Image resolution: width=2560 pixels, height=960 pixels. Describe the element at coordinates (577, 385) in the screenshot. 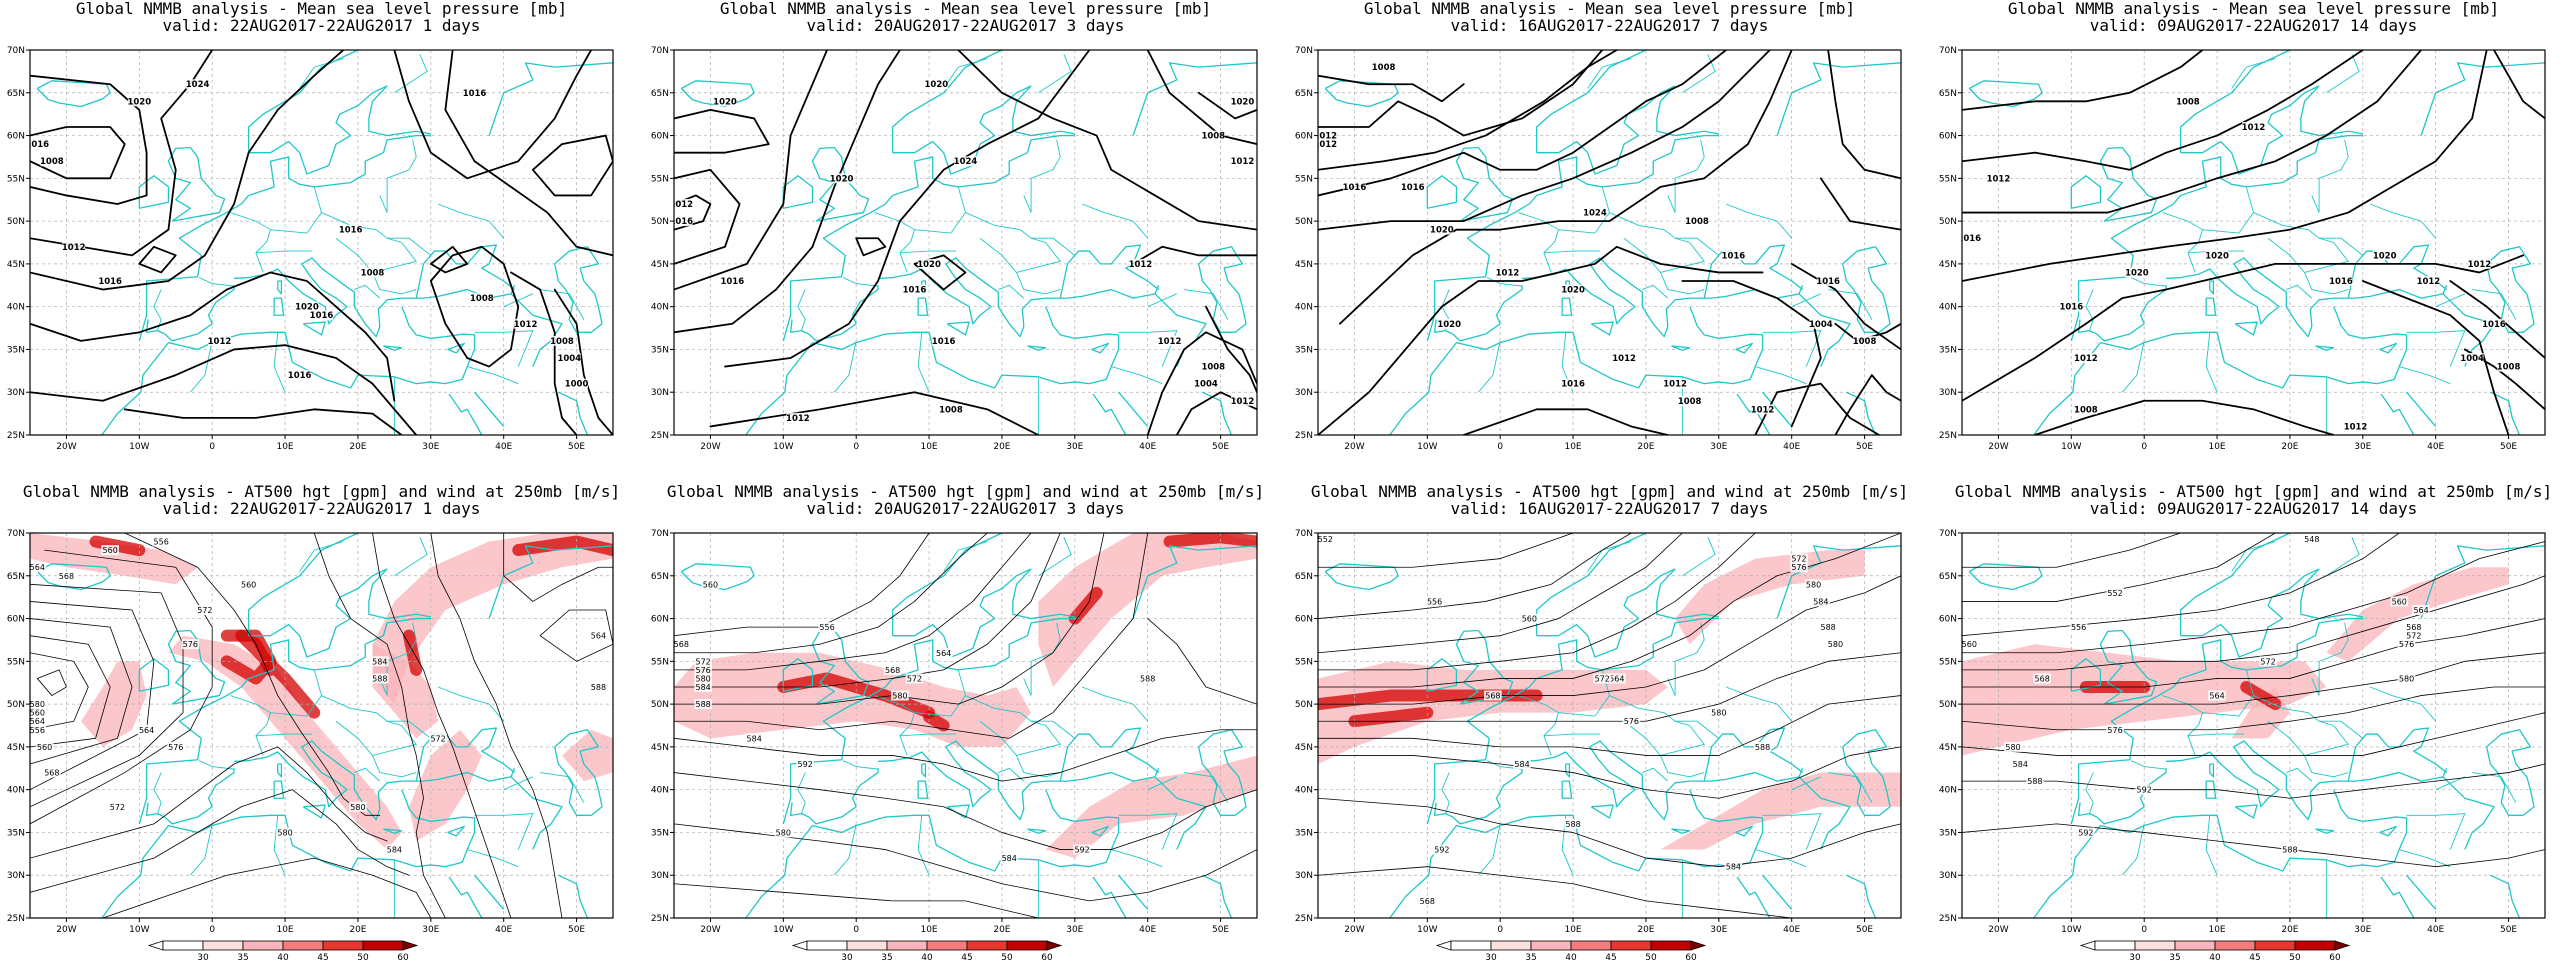

I see `contour-label: 1000` at that location.